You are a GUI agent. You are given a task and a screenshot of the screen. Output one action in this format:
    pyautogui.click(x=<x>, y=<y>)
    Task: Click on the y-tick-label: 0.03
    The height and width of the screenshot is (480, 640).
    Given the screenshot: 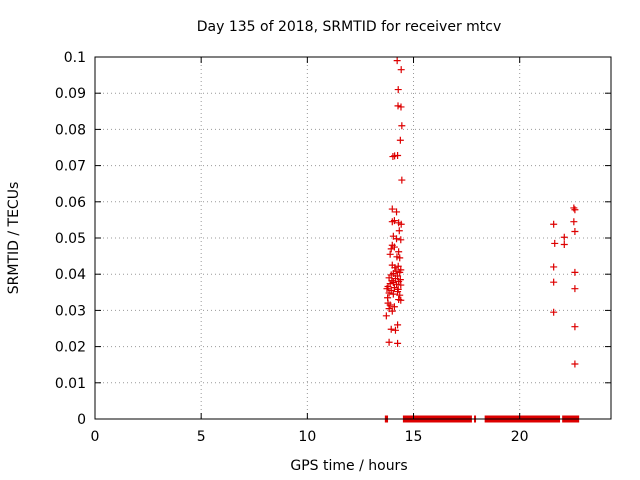 What is the action you would take?
    pyautogui.click(x=70, y=311)
    